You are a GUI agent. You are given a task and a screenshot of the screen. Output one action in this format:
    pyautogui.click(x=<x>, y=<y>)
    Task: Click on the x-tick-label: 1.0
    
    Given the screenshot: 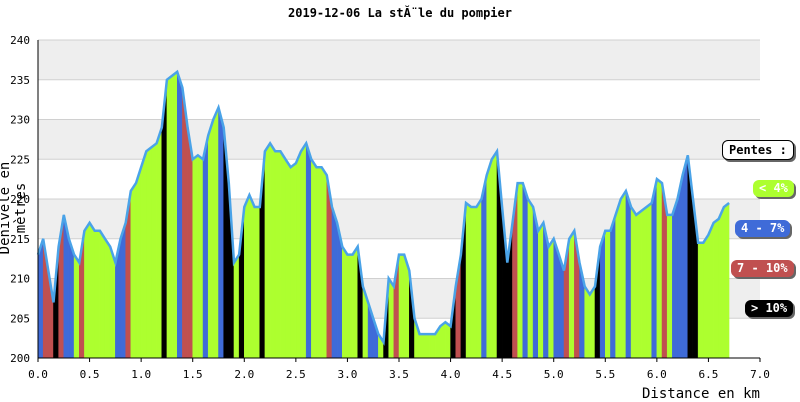 What is the action you would take?
    pyautogui.click(x=141, y=374)
    